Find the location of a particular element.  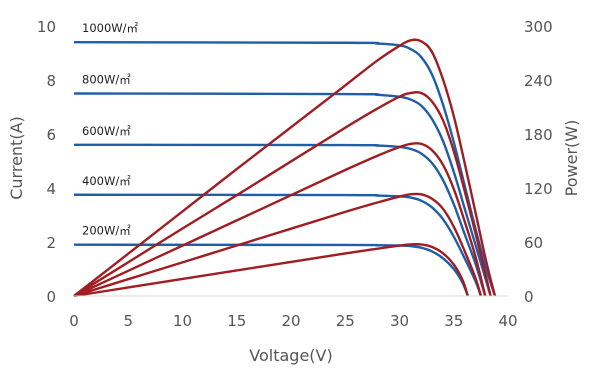

x-tick-label: 0 is located at coordinates (74, 321).